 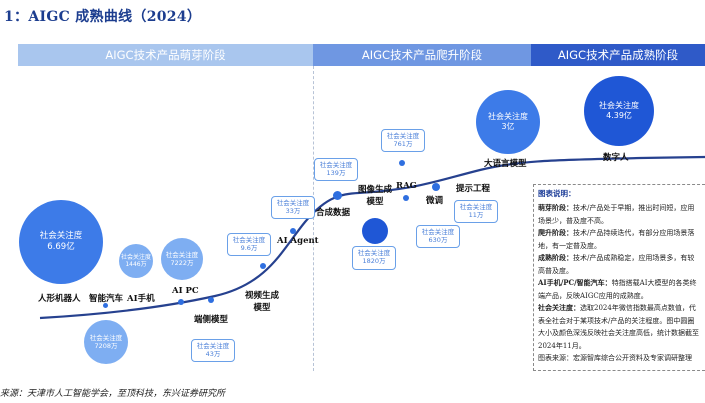 I want to click on stage-label: AIGC技术产品萌芽阶段, so click(x=165, y=55).